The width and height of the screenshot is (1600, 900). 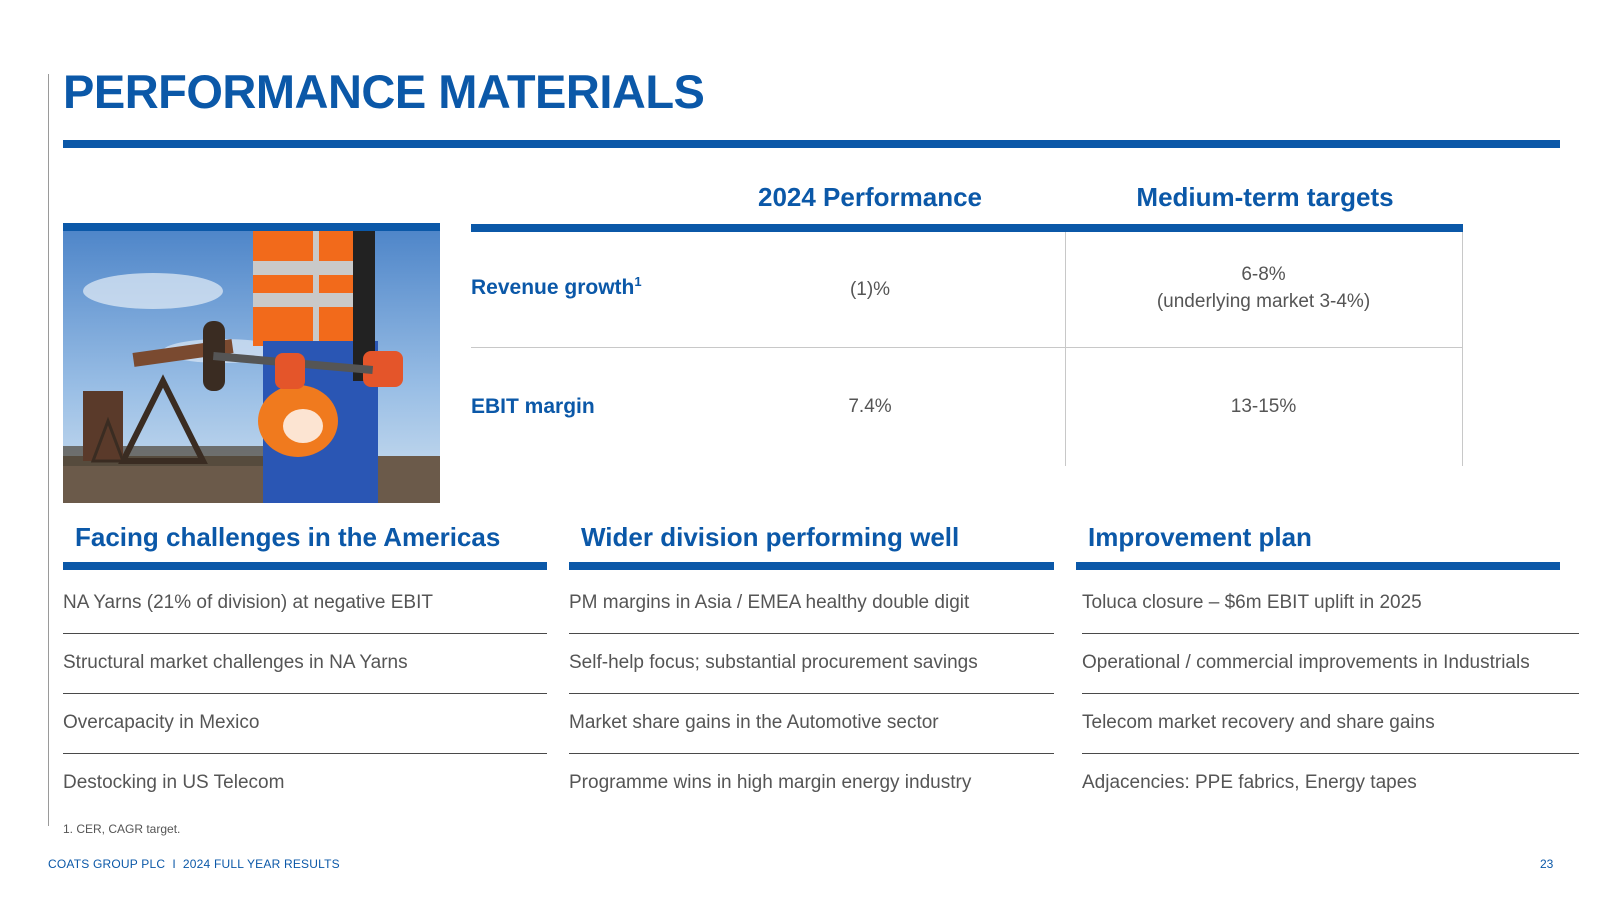 What do you see at coordinates (251, 367) in the screenshot?
I see `worker-oil-pump-photo` at bounding box center [251, 367].